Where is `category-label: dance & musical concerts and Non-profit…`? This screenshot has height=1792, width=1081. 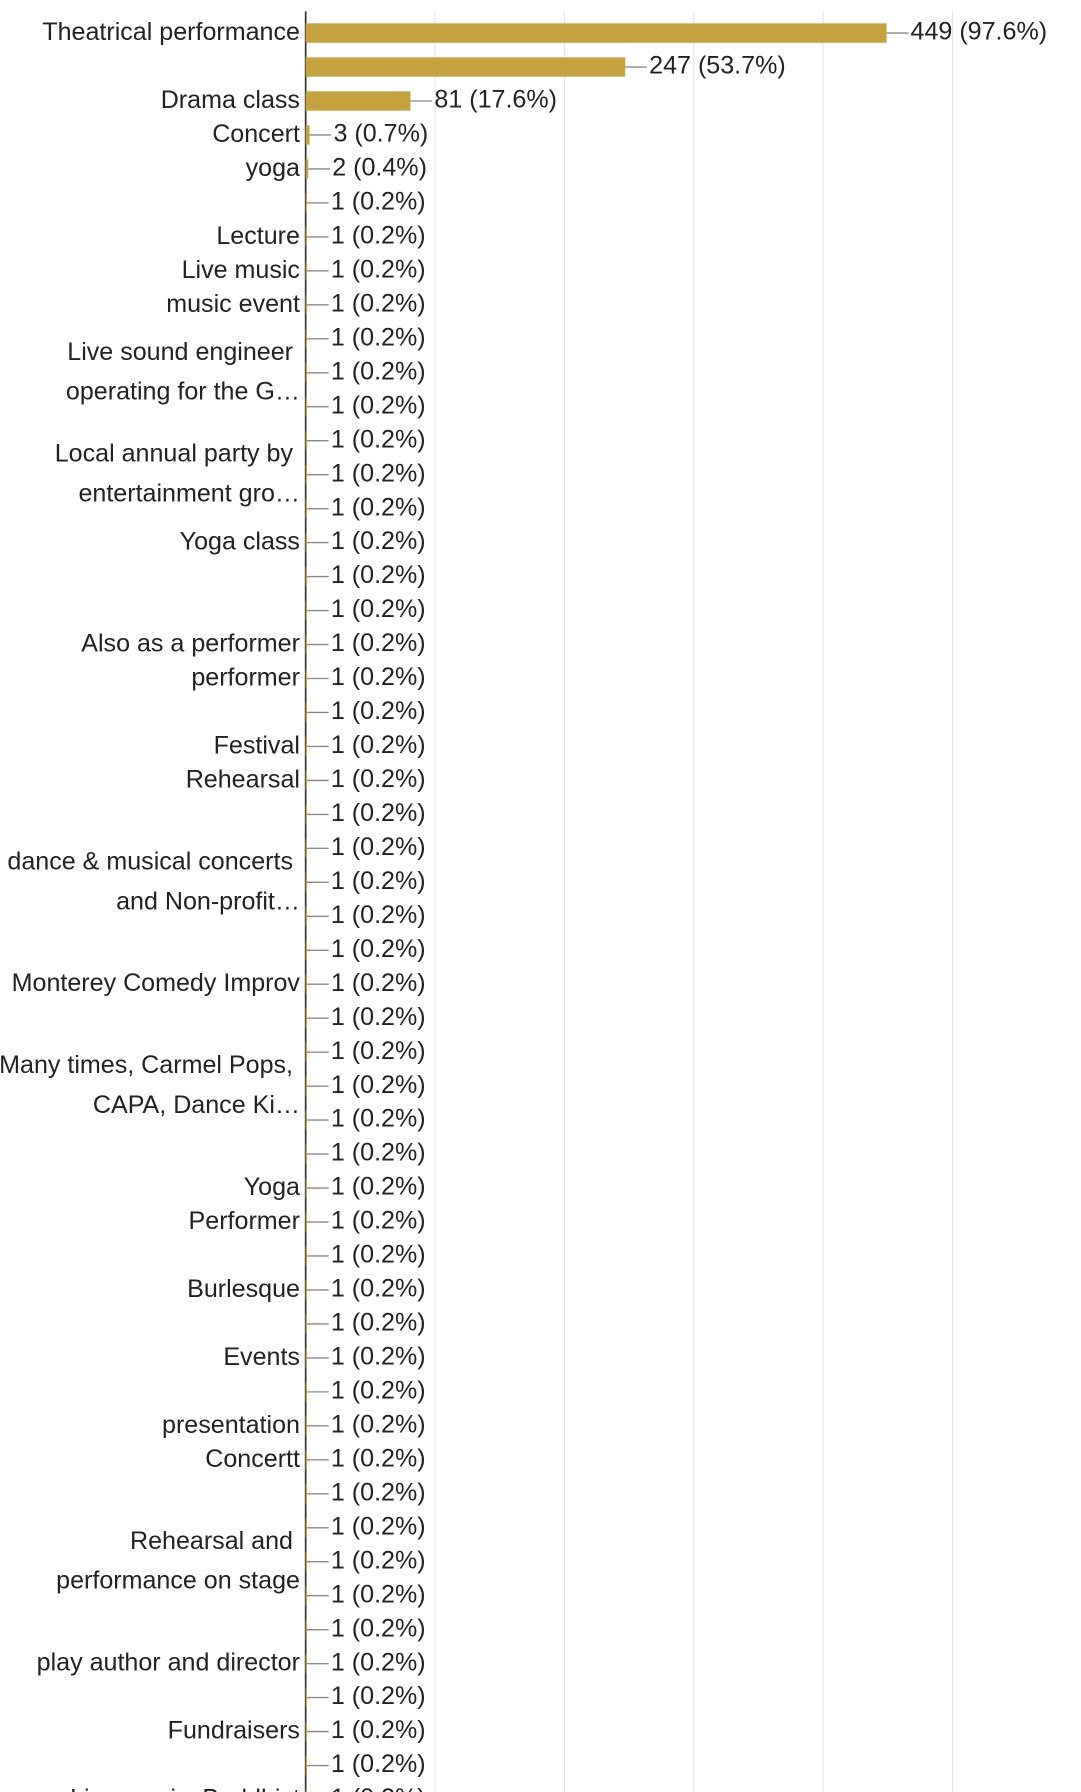
category-label: dance & musical concerts and Non-profit… is located at coordinates (153, 881).